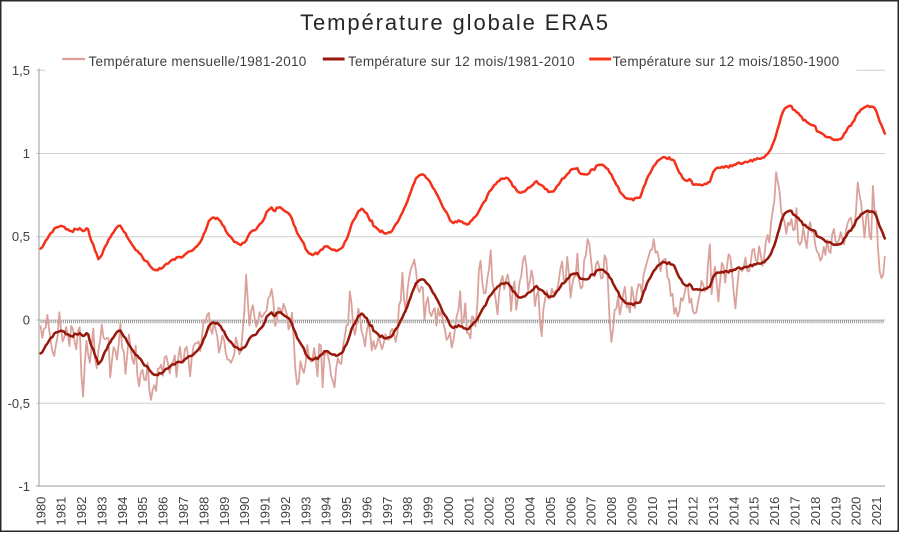  What do you see at coordinates (461, 61) in the screenshot?
I see `svg-text:Température sur 12 mois/1981-2: Température sur 12 mois/1981-2010` at bounding box center [461, 61].